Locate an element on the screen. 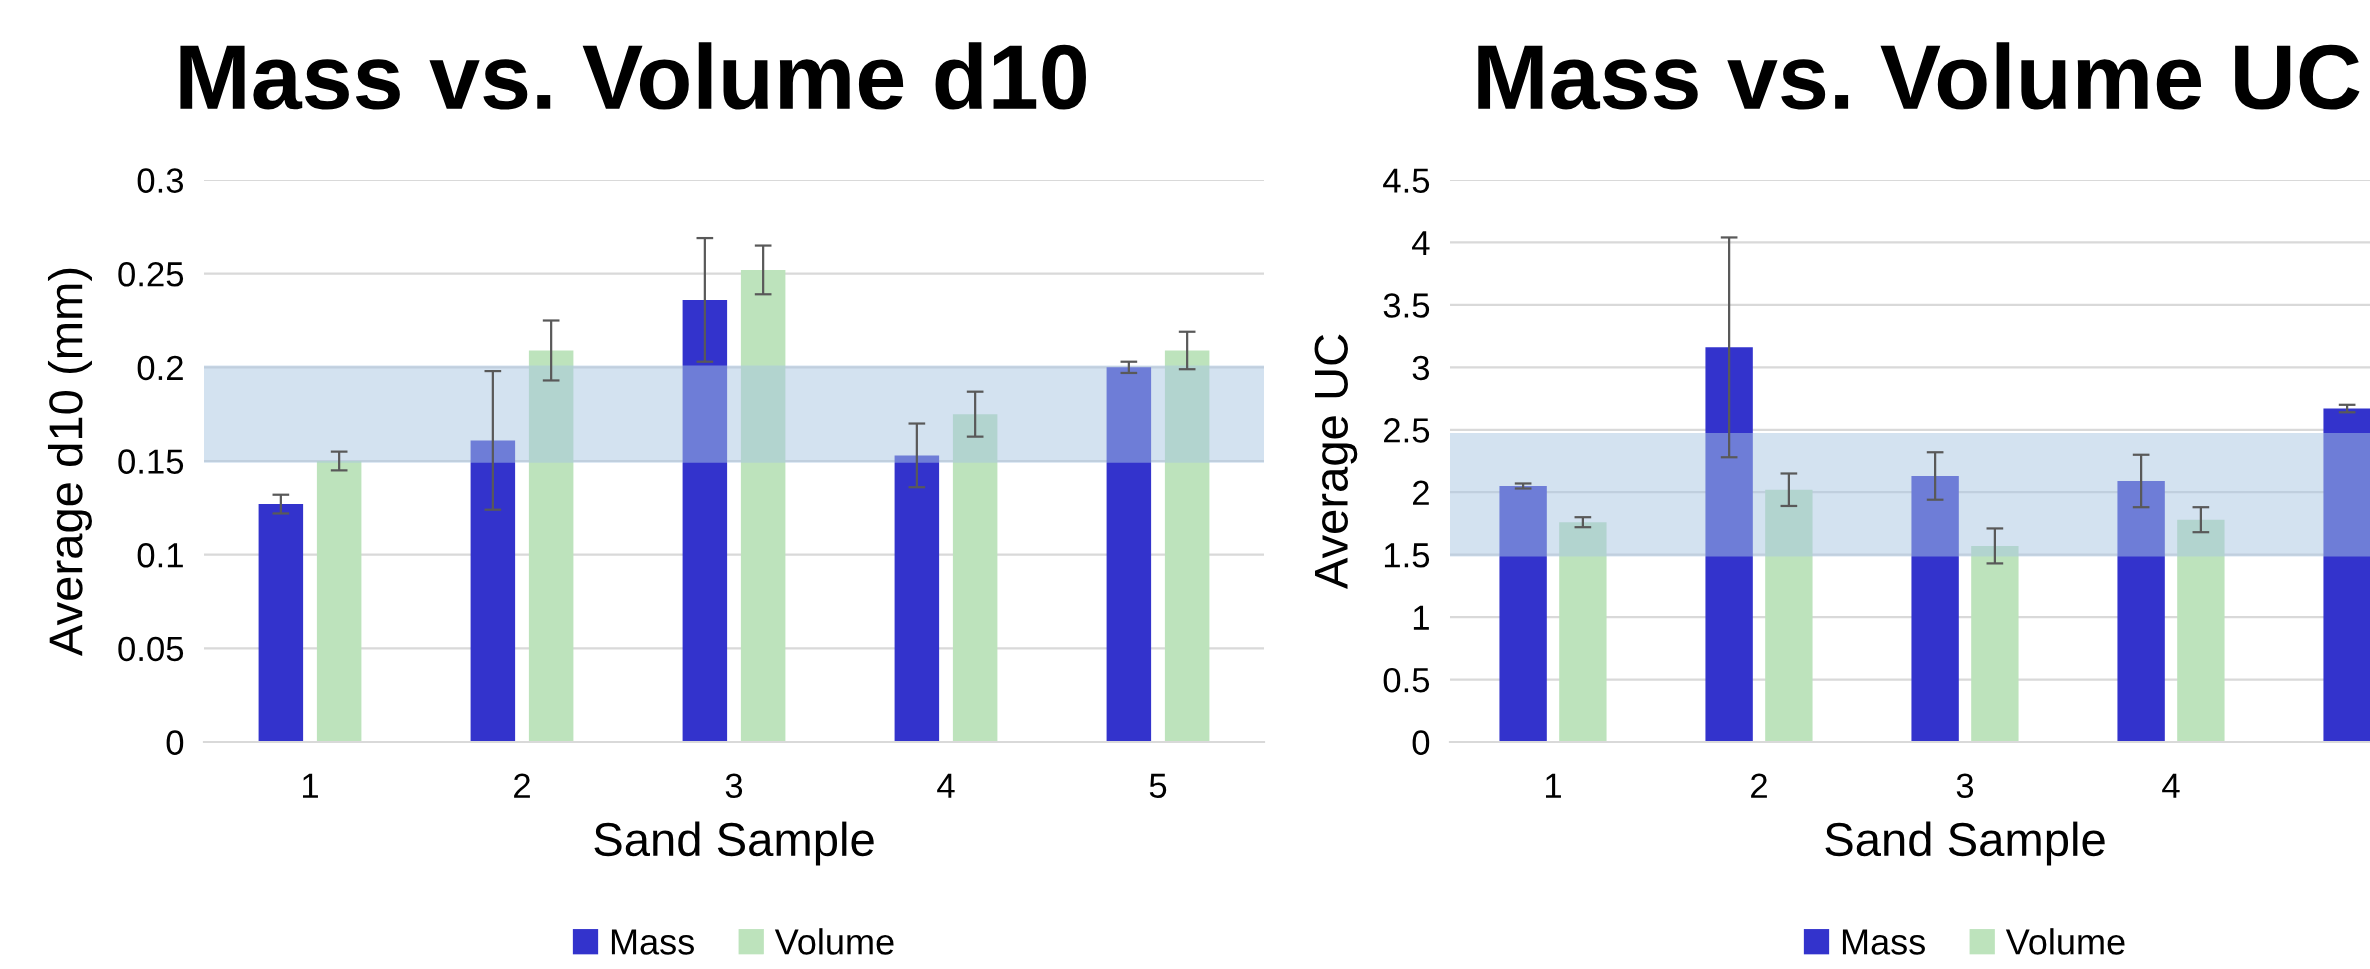  y-tick-label: 0.15 is located at coordinates (151, 461).